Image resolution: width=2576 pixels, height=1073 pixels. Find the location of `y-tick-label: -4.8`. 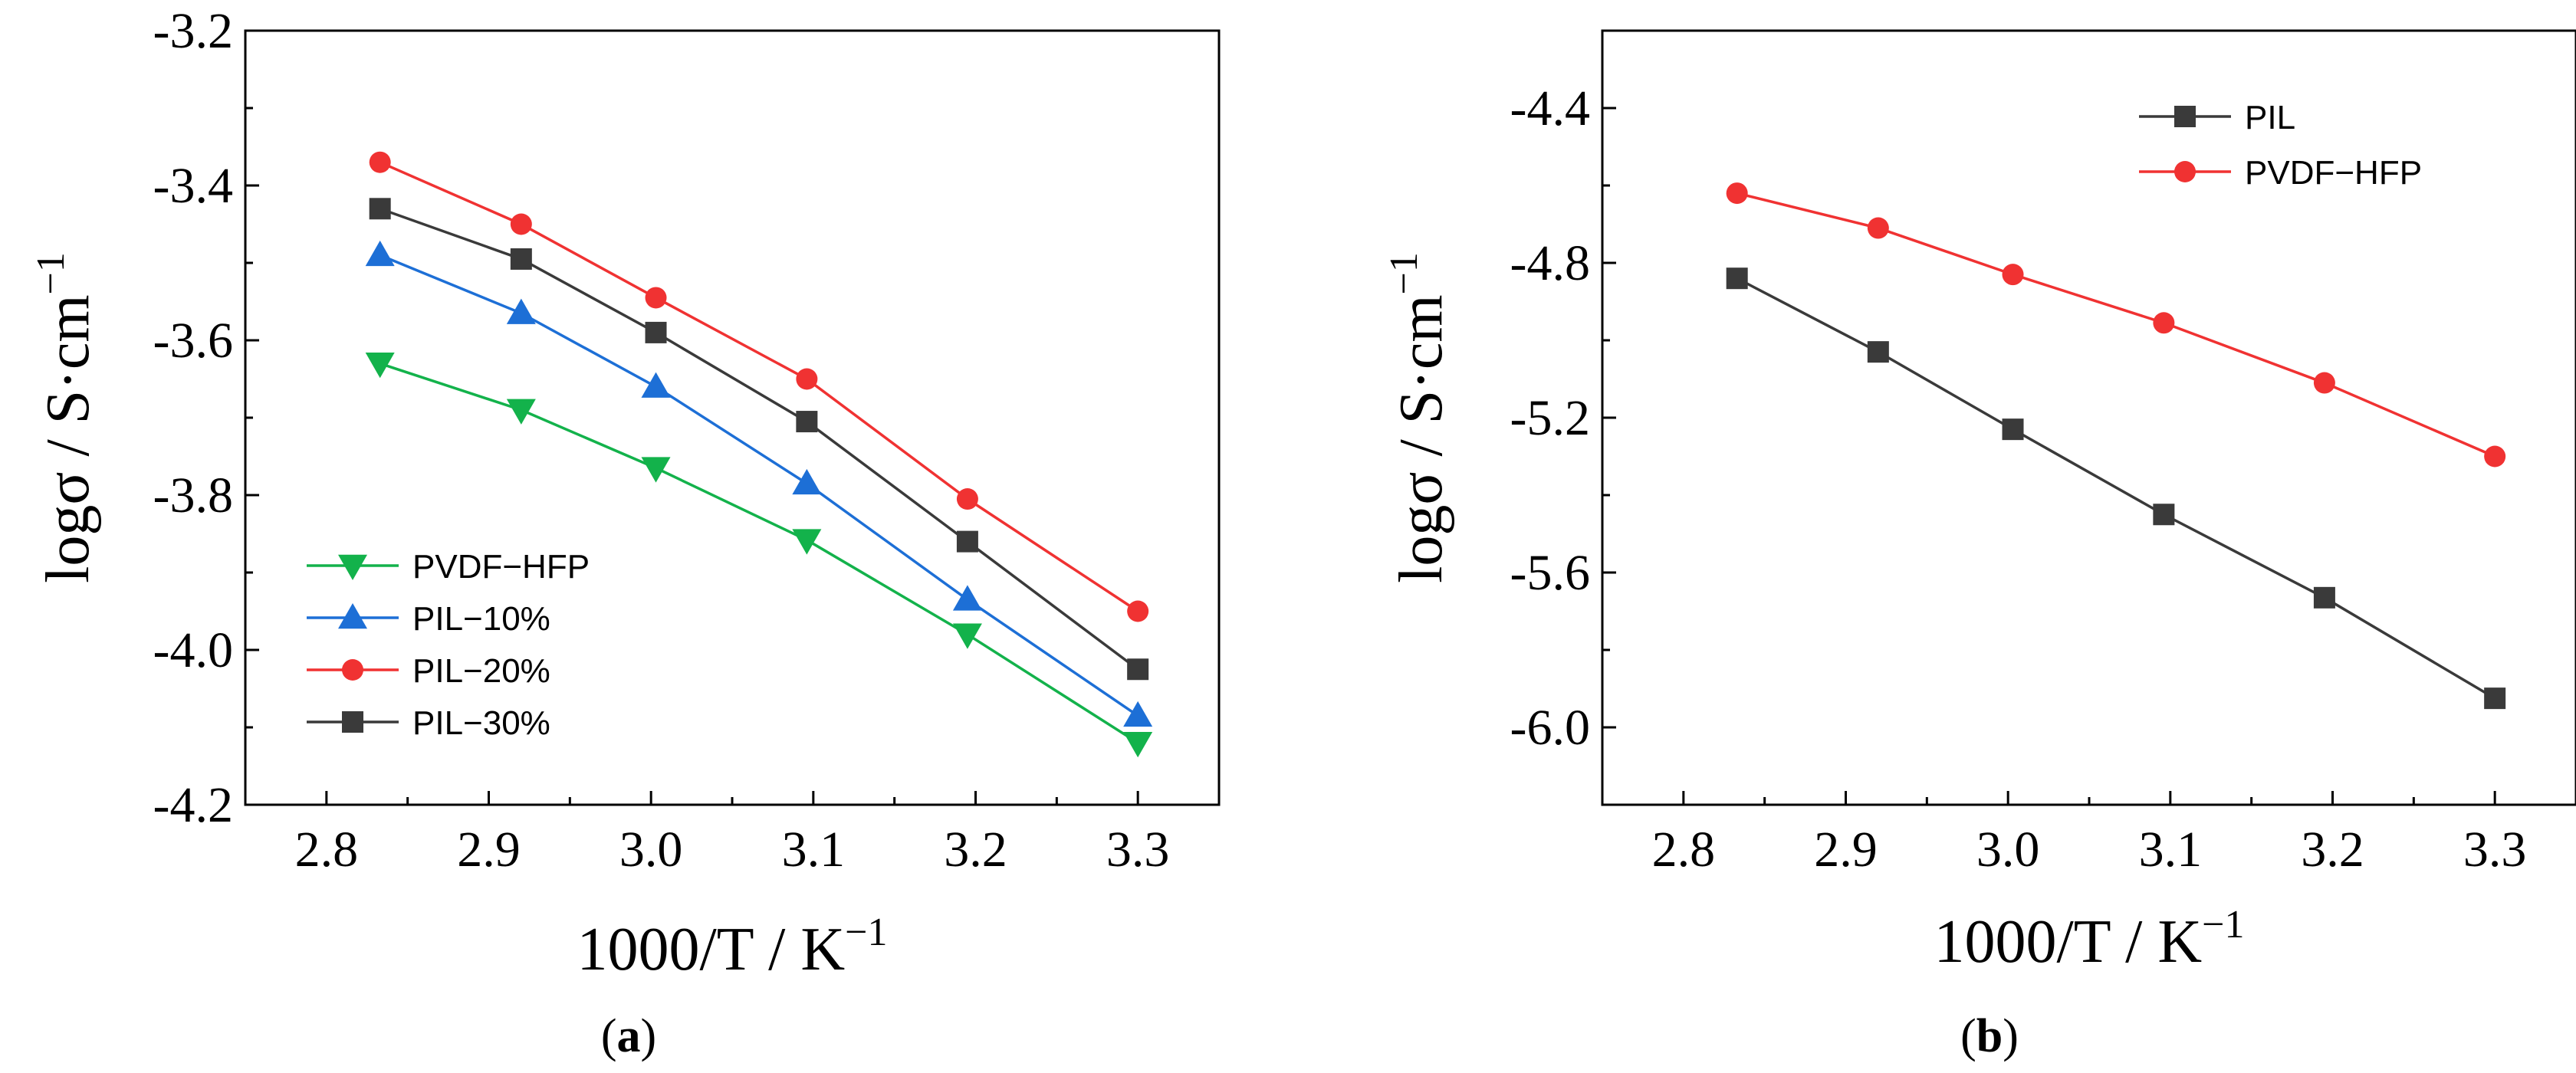

y-tick-label: -4.8 is located at coordinates (1550, 263).